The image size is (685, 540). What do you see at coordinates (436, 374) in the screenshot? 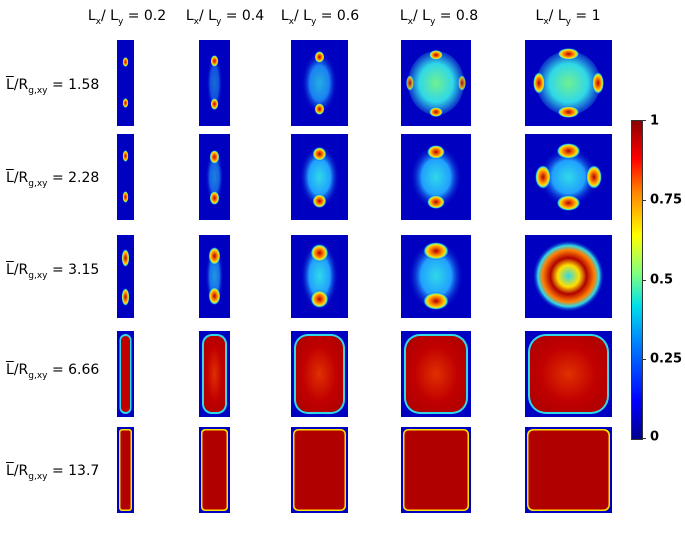
I see `panel-r3-c3` at bounding box center [436, 374].